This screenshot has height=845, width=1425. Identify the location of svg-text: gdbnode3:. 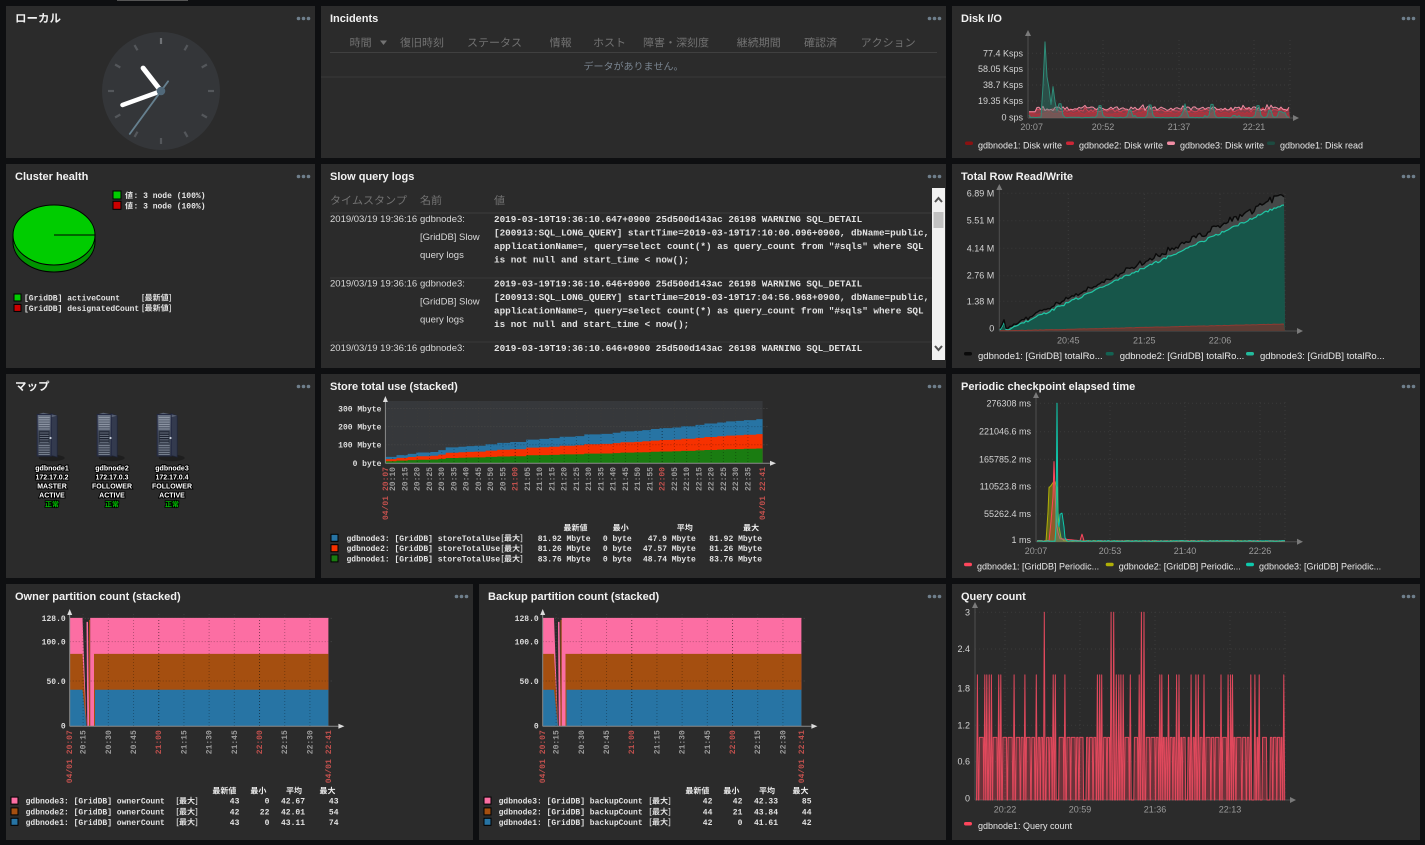
(442, 348).